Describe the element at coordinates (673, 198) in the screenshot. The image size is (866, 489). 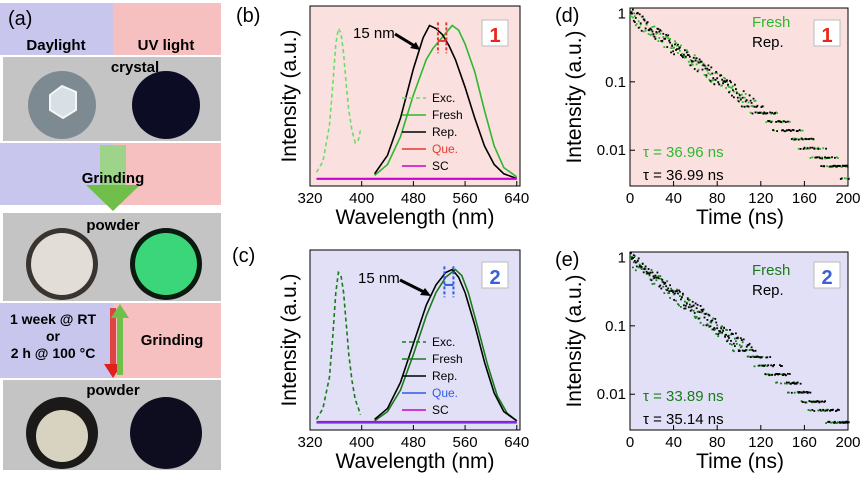
I see `panel-d-xtick-label: 40` at that location.